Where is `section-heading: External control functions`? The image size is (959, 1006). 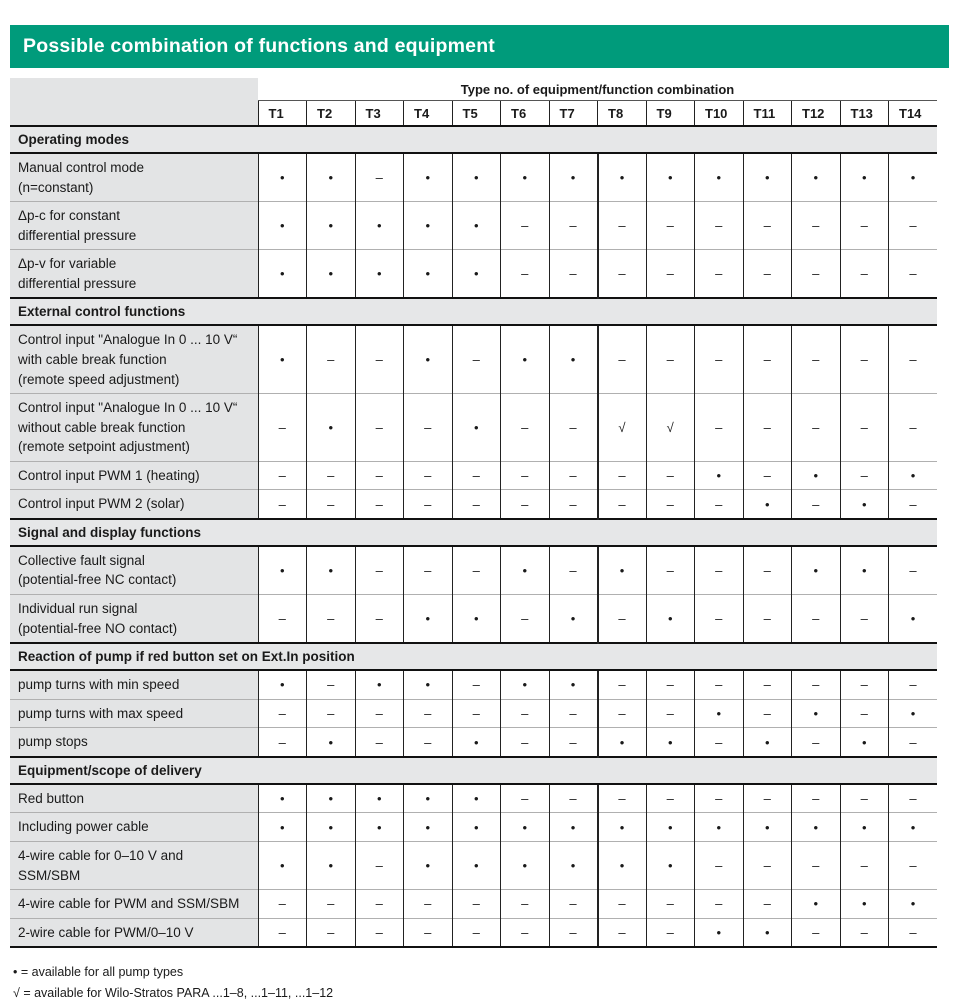
section-heading: External control functions is located at coordinates (474, 312).